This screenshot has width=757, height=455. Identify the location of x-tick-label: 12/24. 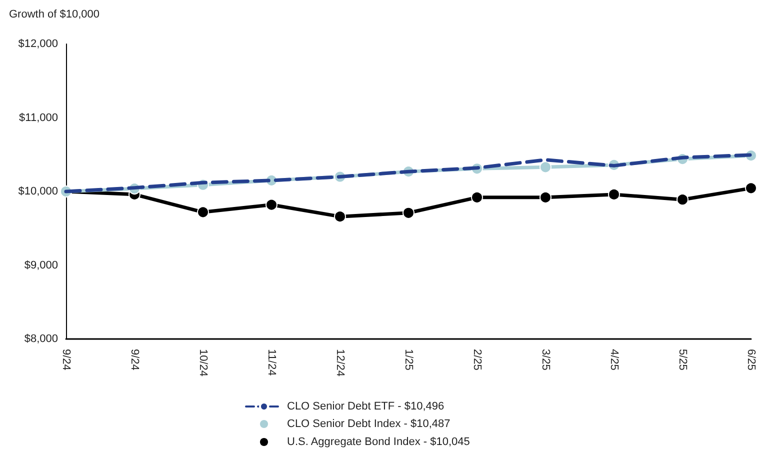
(340, 363).